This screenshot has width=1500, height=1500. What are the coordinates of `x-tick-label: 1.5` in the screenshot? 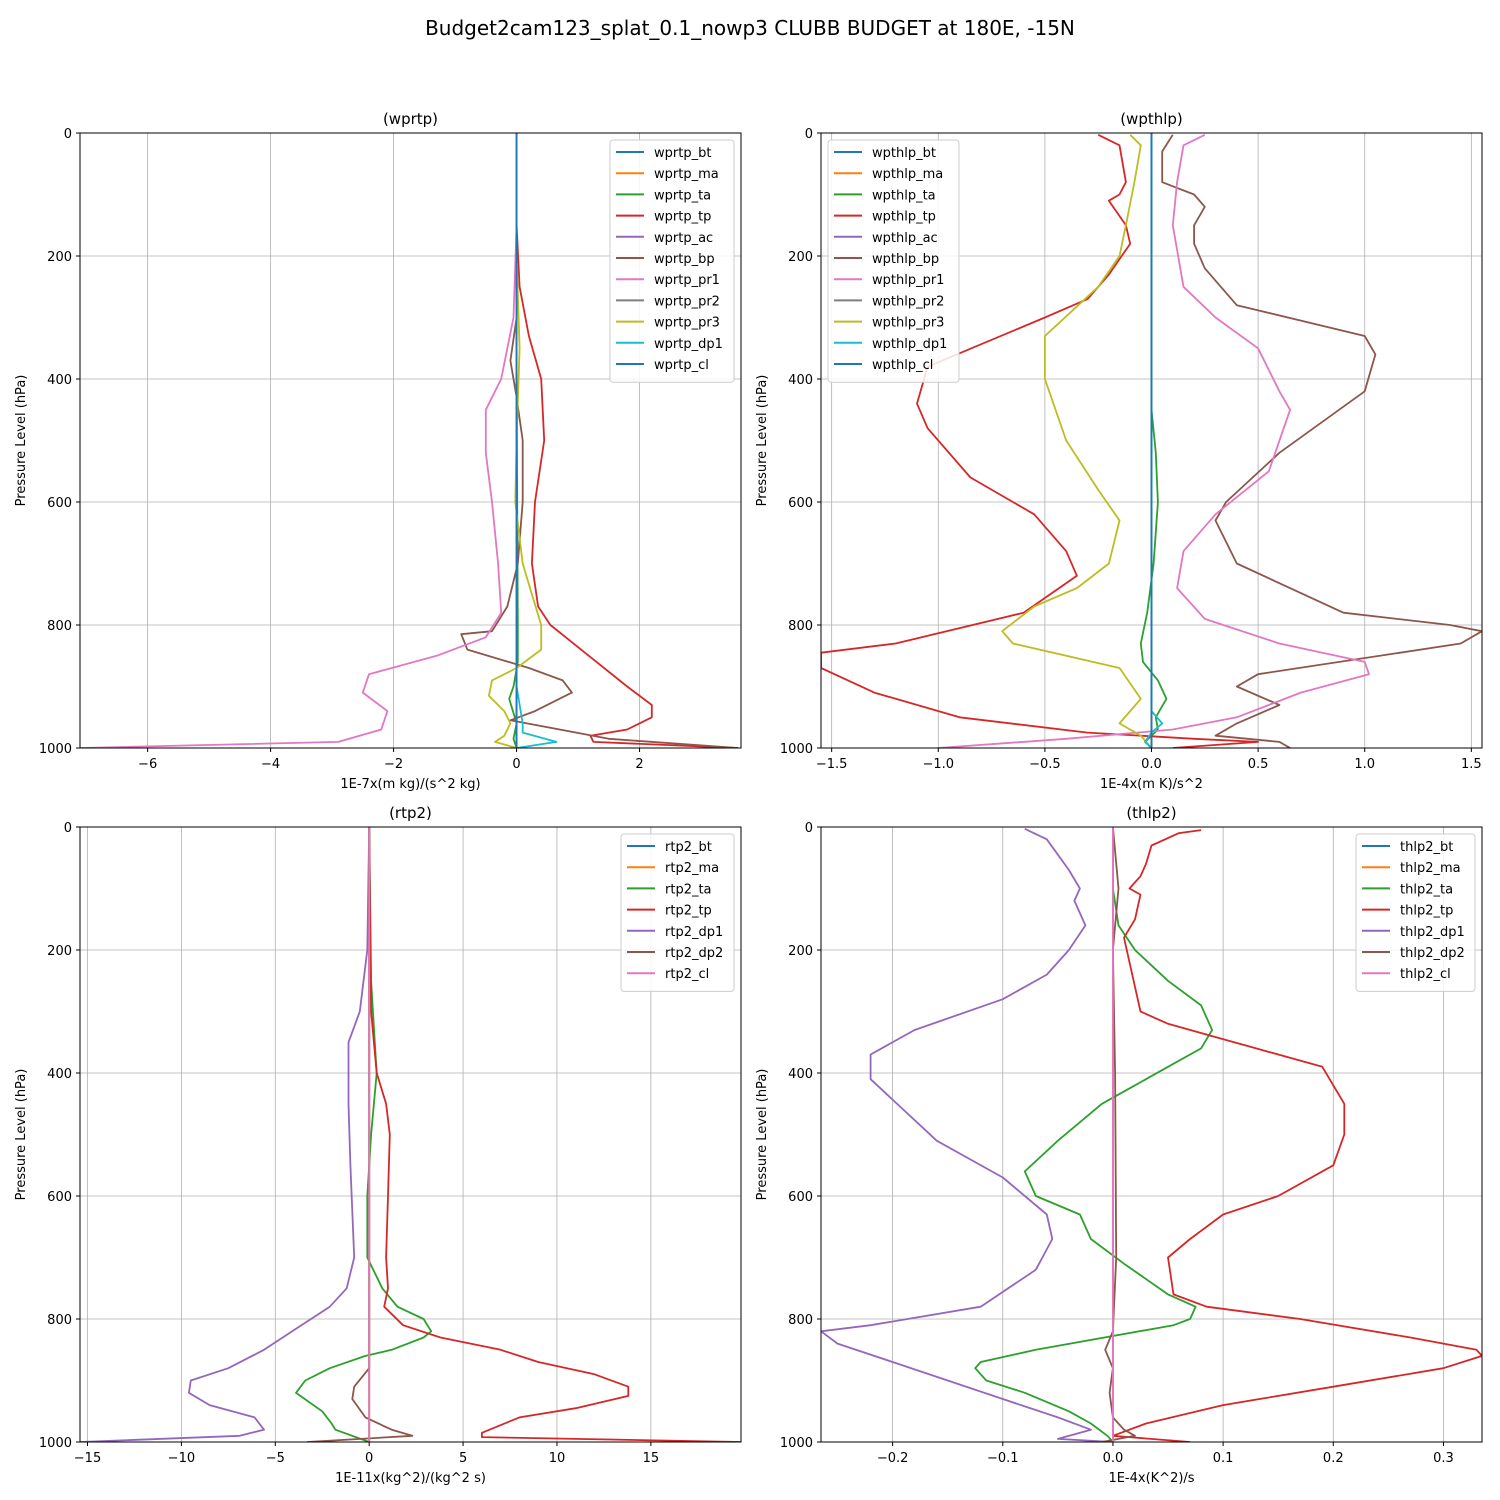 It's located at (1471, 764).